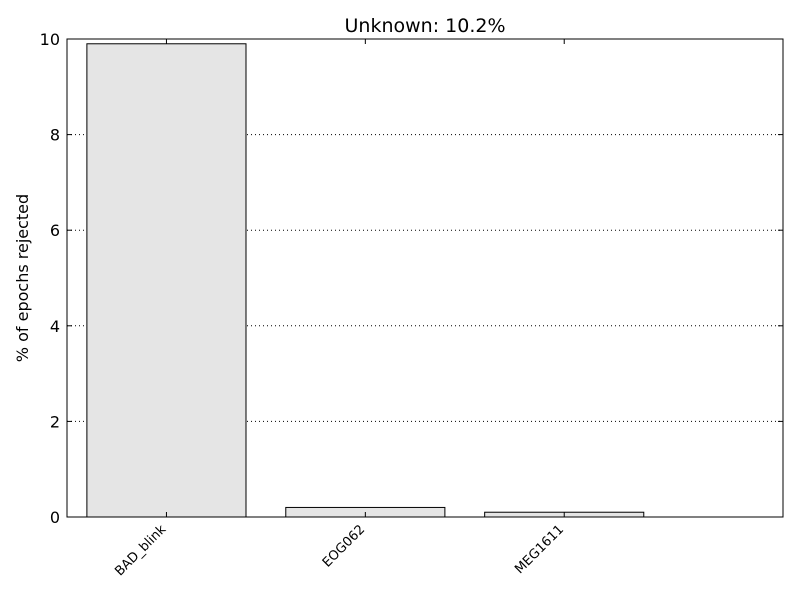 The width and height of the screenshot is (800, 600). I want to click on y-tick-label: 0, so click(55, 517).